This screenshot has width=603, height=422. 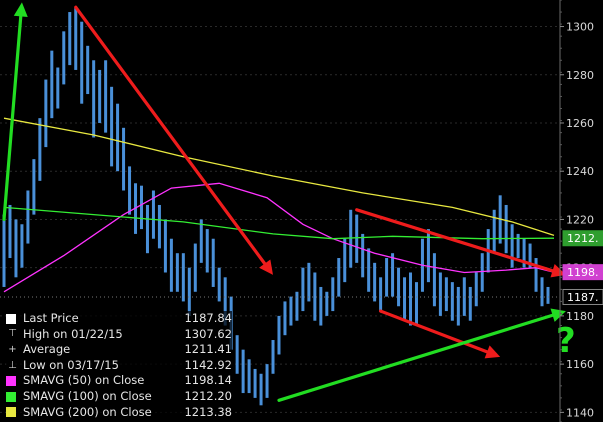 I want to click on legend-row-sma100: SMAVG (100) on Close 1212.20, so click(x=119, y=397).